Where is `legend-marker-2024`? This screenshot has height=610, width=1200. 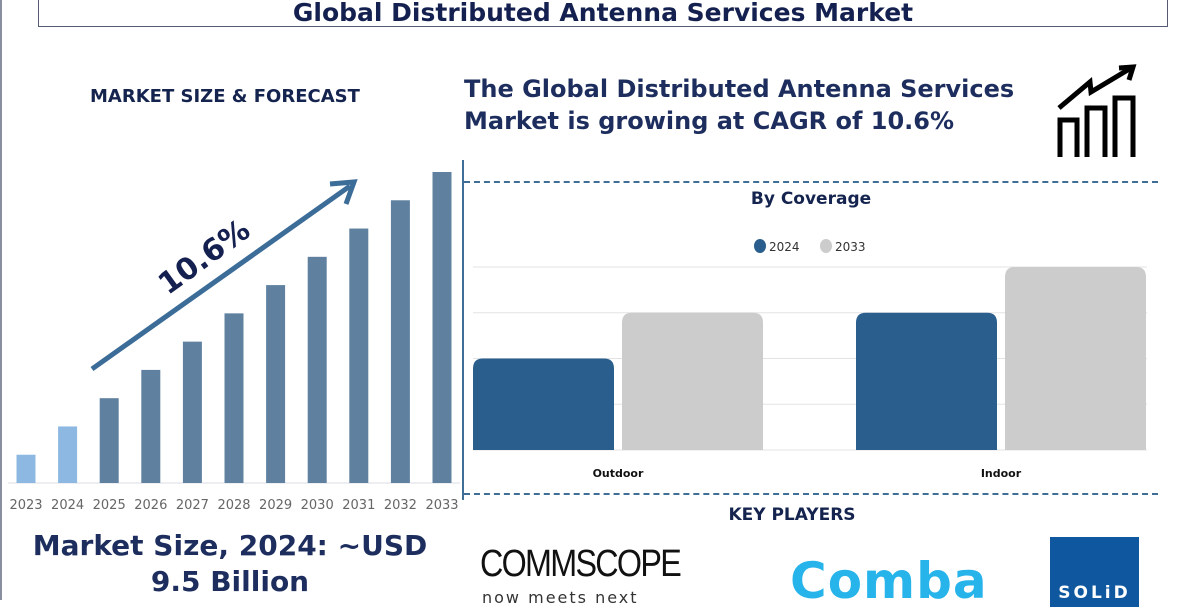
legend-marker-2024 is located at coordinates (760, 246).